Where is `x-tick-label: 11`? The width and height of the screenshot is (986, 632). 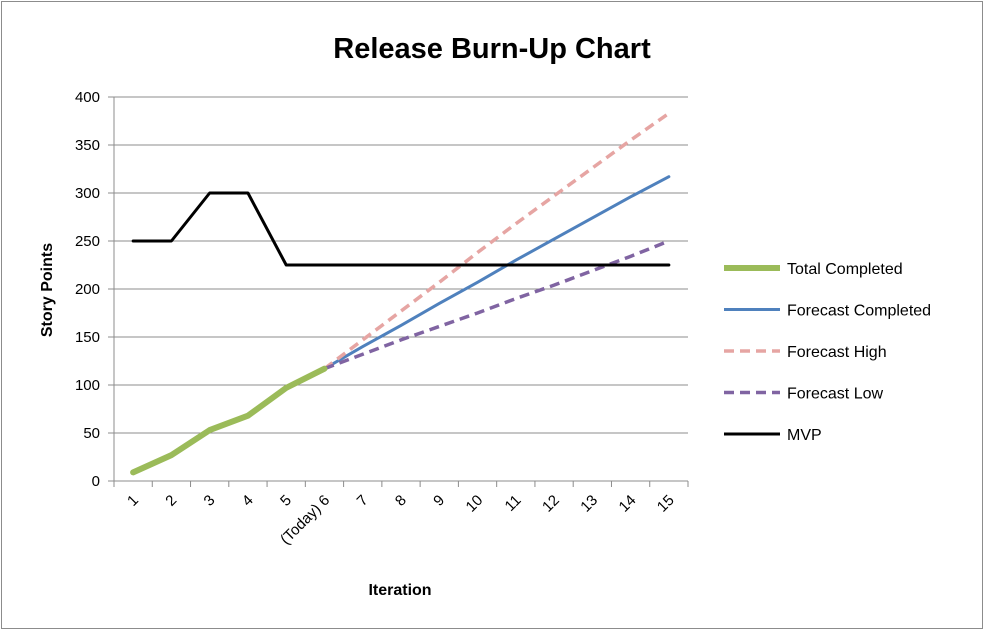 x-tick-label: 11 is located at coordinates (513, 503).